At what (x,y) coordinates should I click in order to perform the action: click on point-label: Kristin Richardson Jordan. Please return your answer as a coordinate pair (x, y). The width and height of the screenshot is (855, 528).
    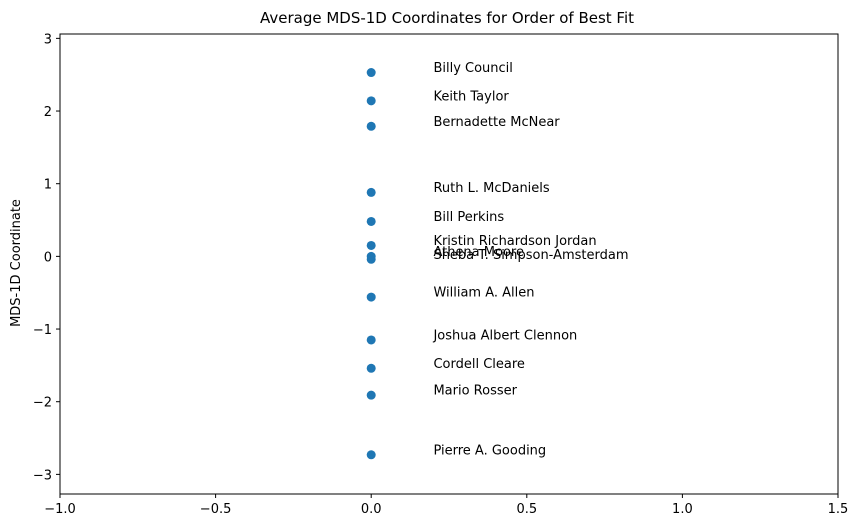
    Looking at the image, I should click on (514, 241).